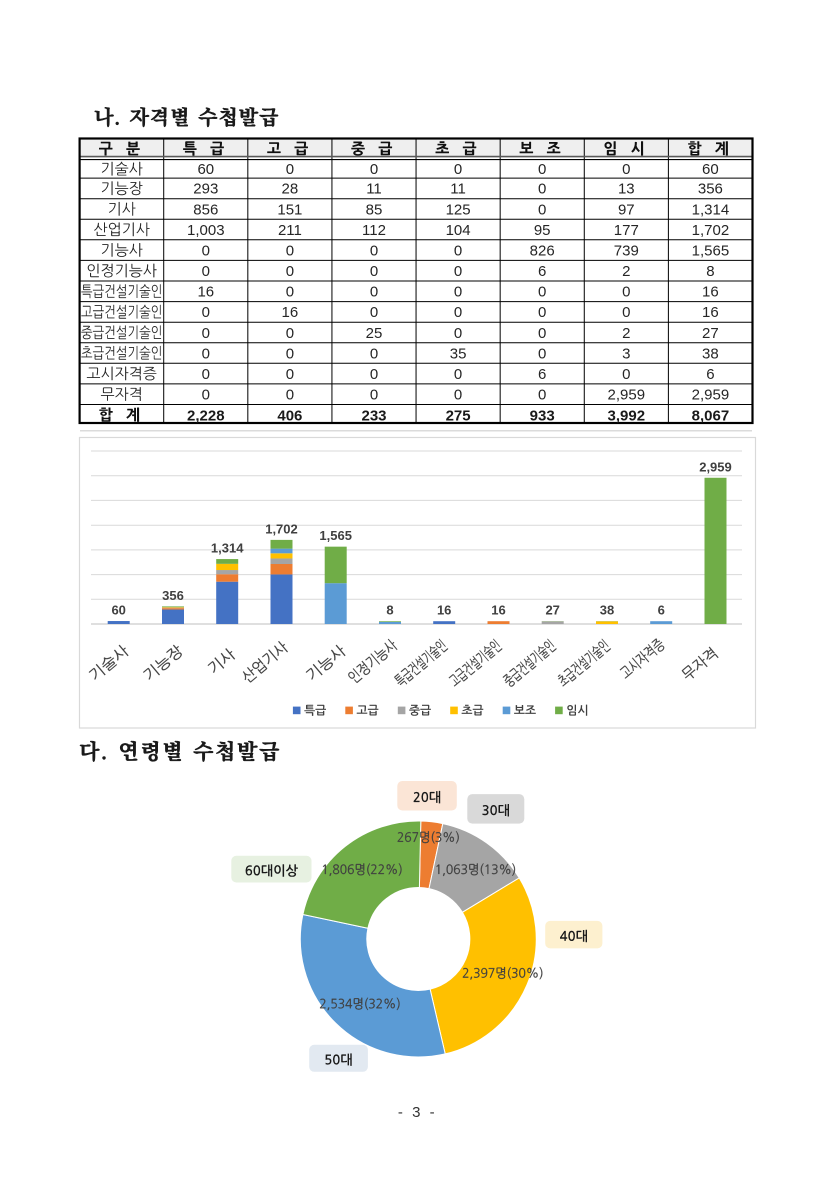  Describe the element at coordinates (711, 415) in the screenshot. I see `svg-text: 8,067` at that location.